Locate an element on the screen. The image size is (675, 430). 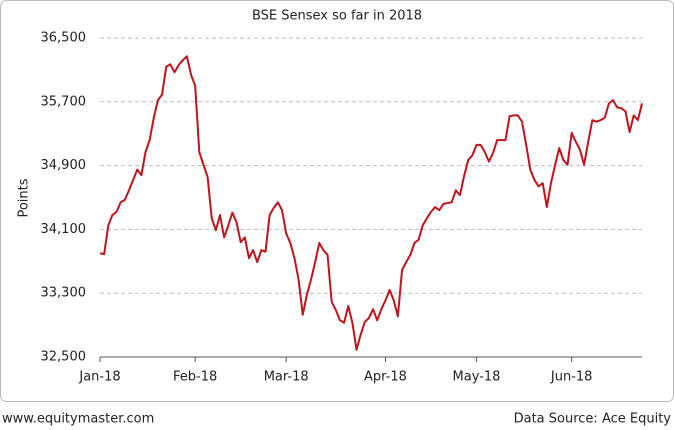
y-tick-label: 34,100 is located at coordinates (64, 229).